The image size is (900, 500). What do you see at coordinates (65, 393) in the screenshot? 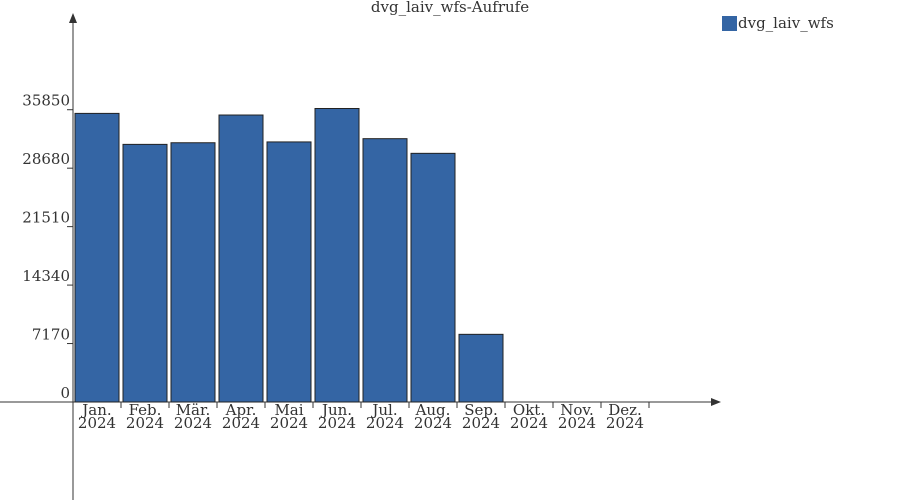
I see `y-tick-label: 0` at bounding box center [65, 393].